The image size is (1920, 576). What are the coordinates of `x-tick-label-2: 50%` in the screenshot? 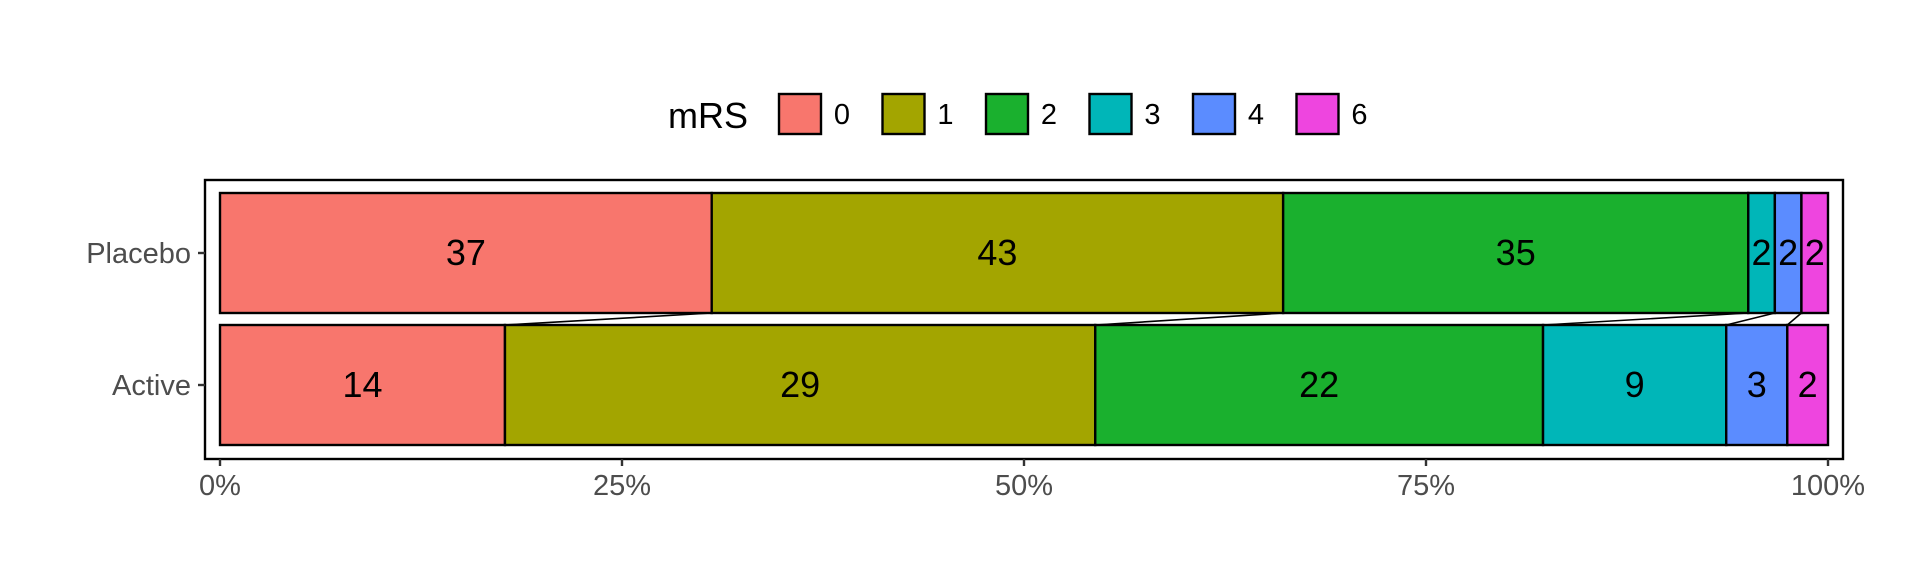 It's located at (1024, 486).